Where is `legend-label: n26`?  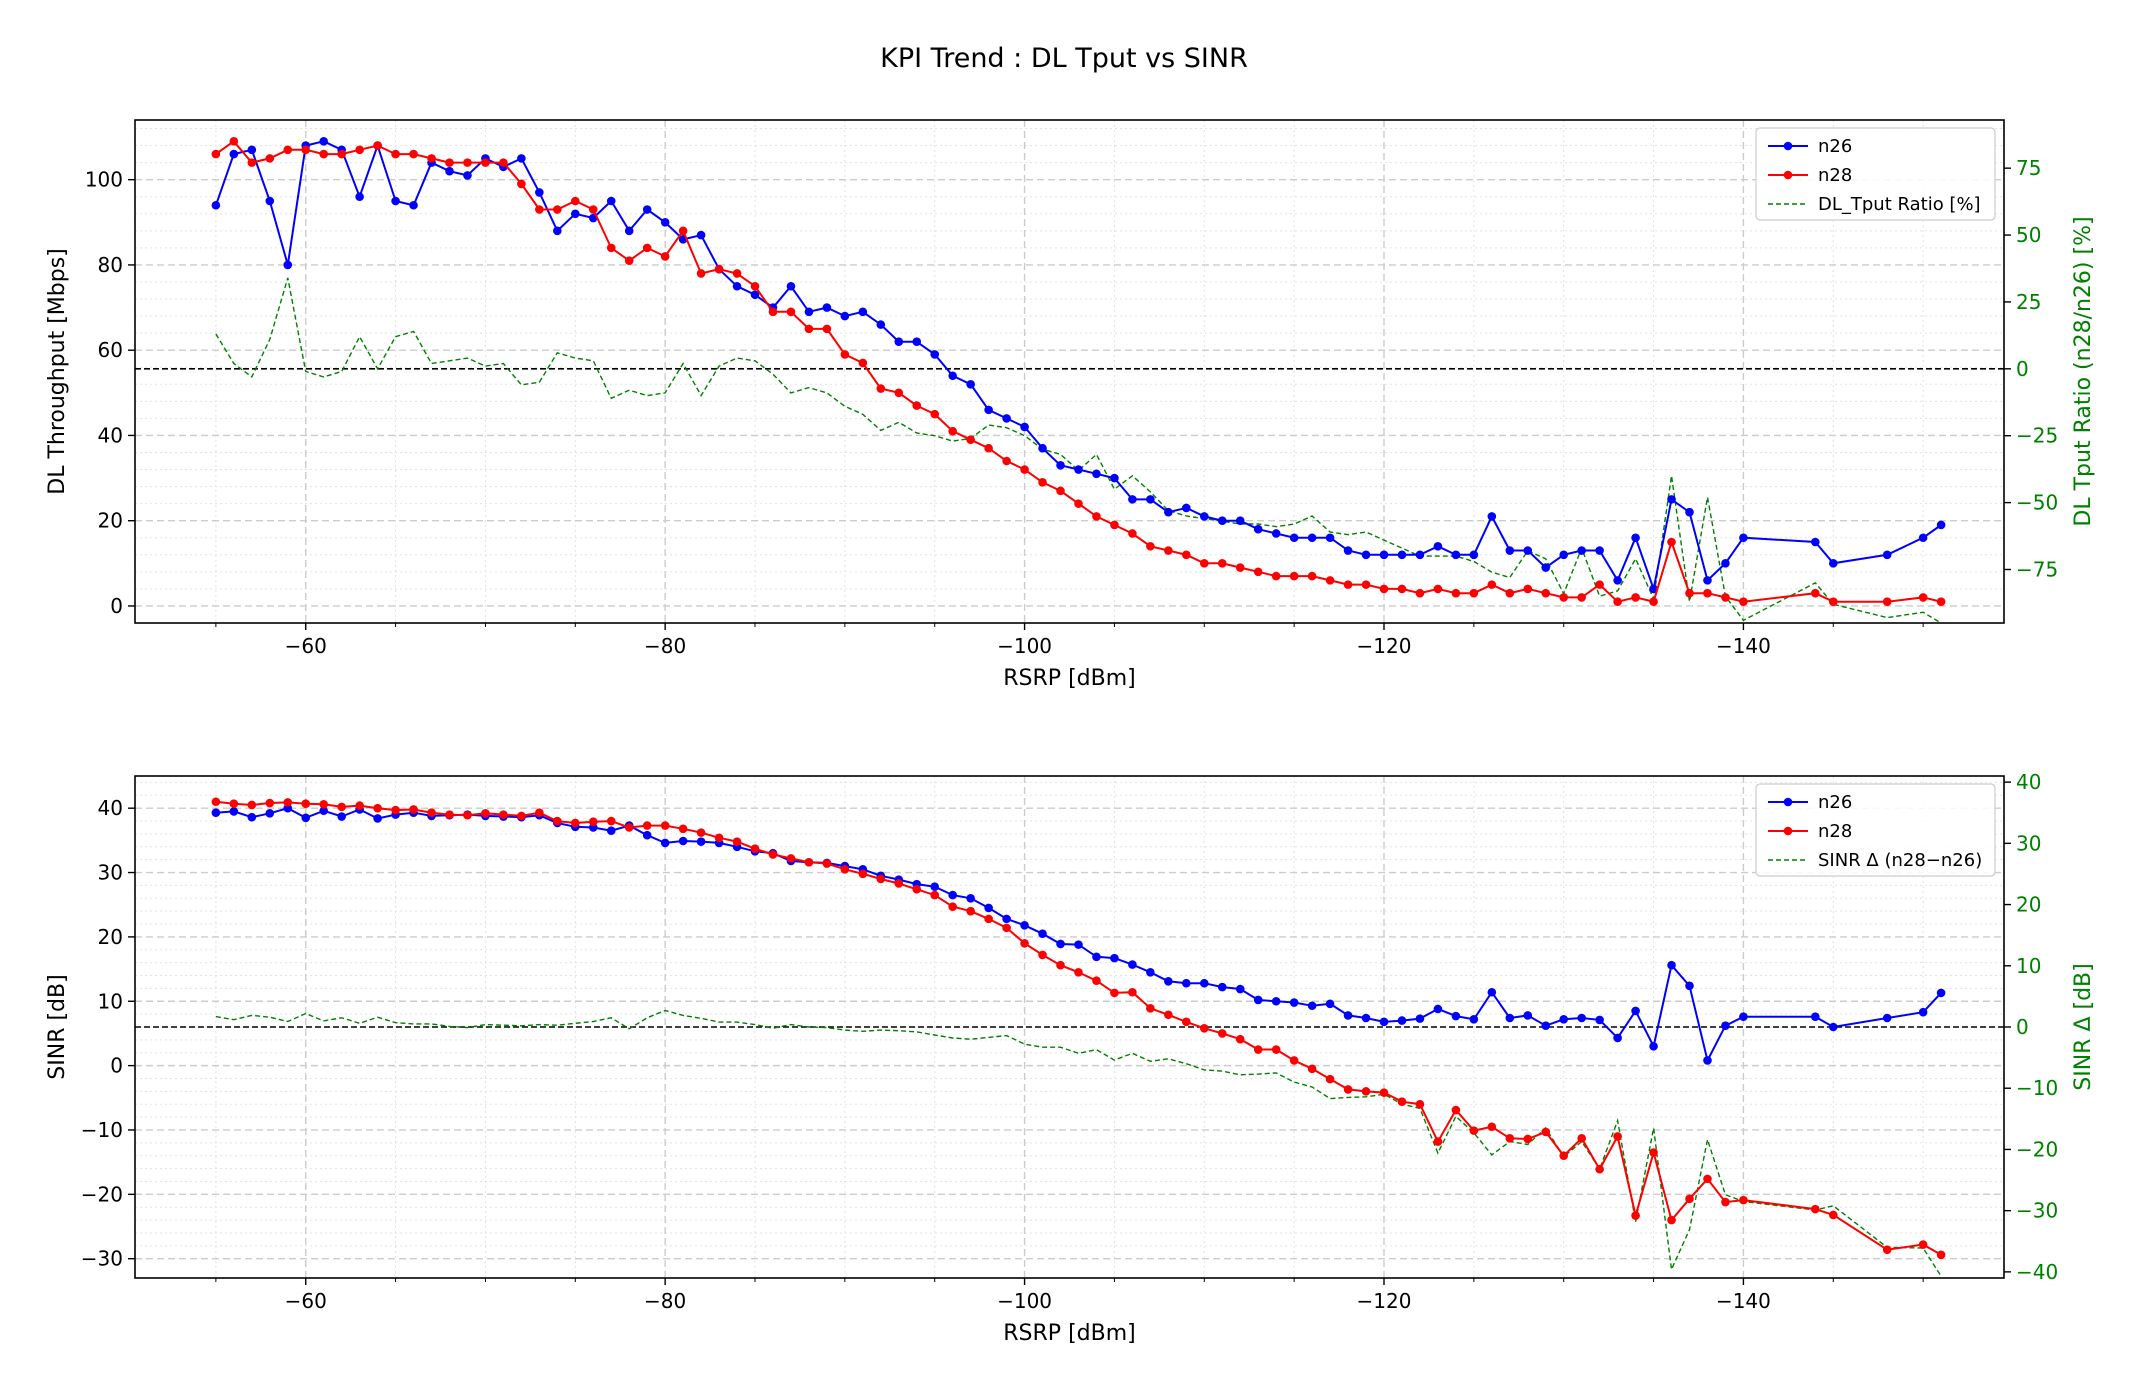 legend-label: n26 is located at coordinates (1835, 802).